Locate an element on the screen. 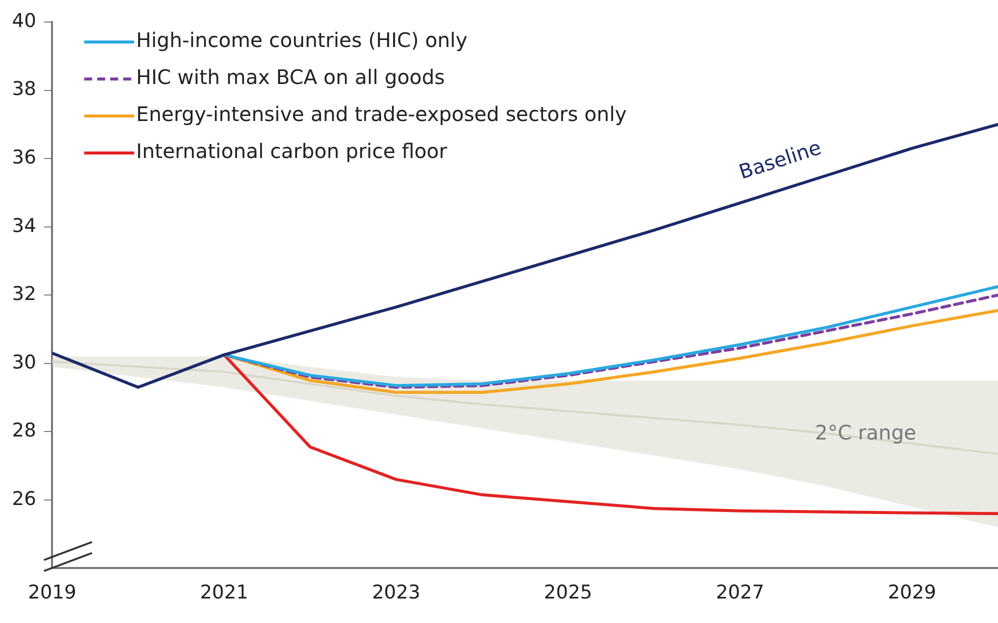  annotation: 2°C range is located at coordinates (865, 432).